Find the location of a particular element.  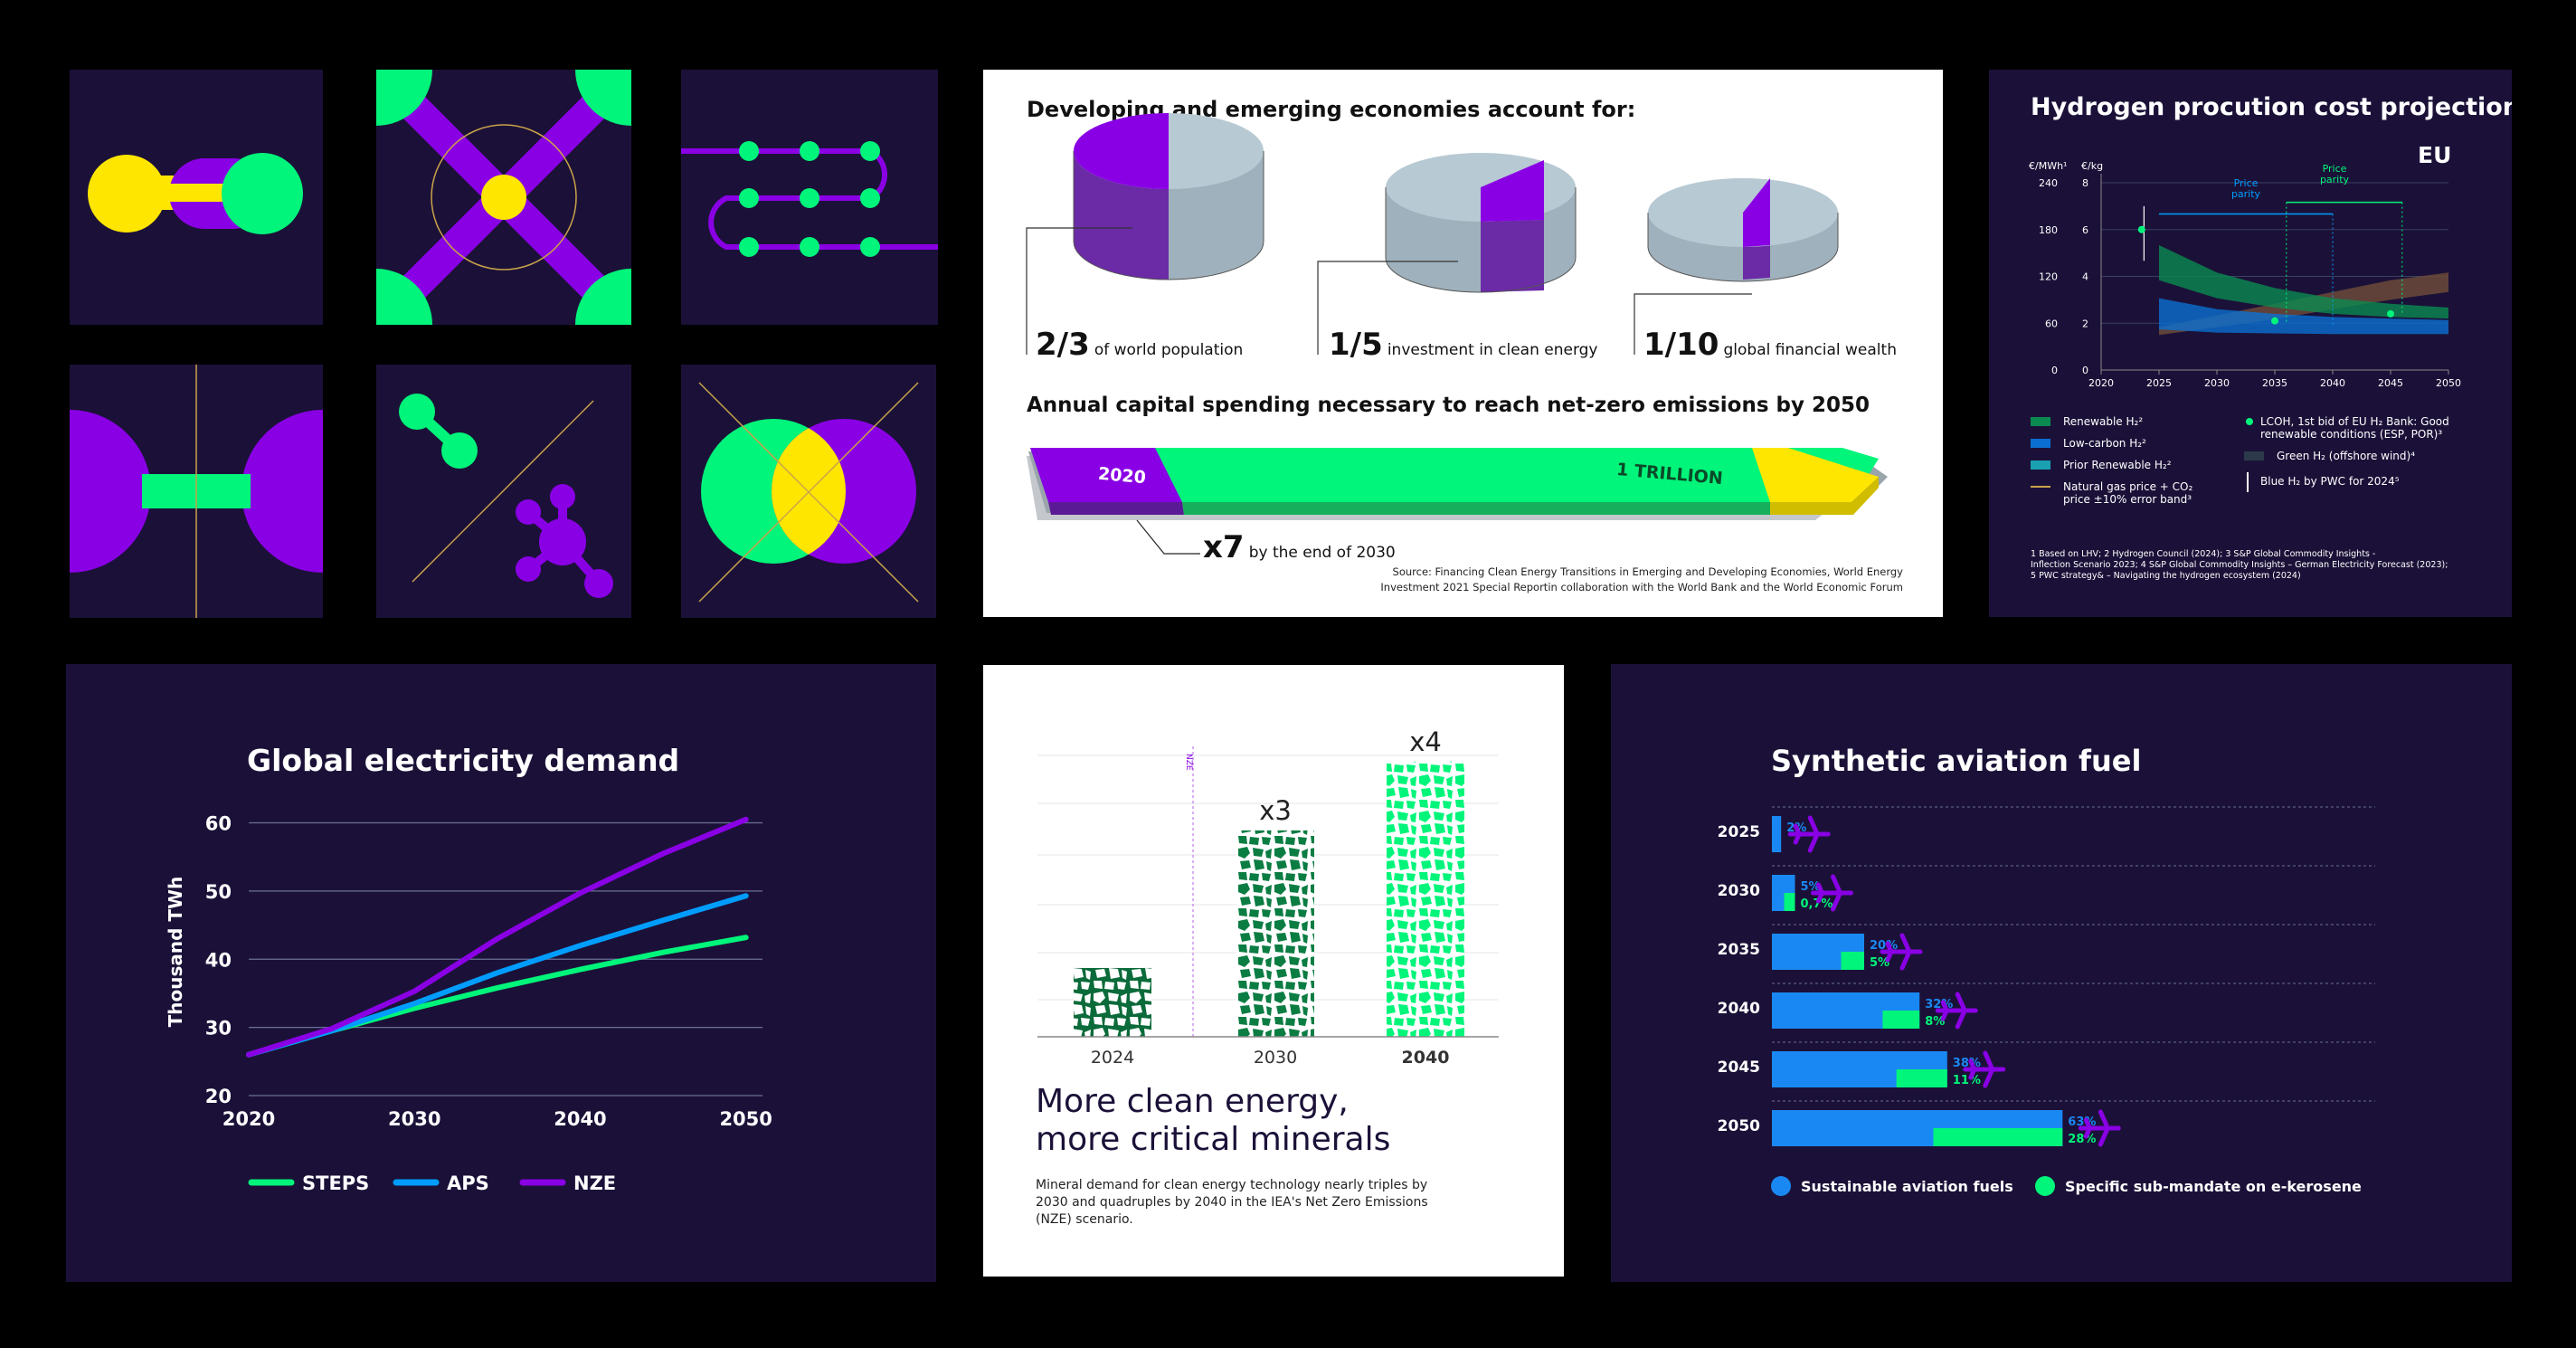

bar-saf-2025 is located at coordinates (1777, 834).